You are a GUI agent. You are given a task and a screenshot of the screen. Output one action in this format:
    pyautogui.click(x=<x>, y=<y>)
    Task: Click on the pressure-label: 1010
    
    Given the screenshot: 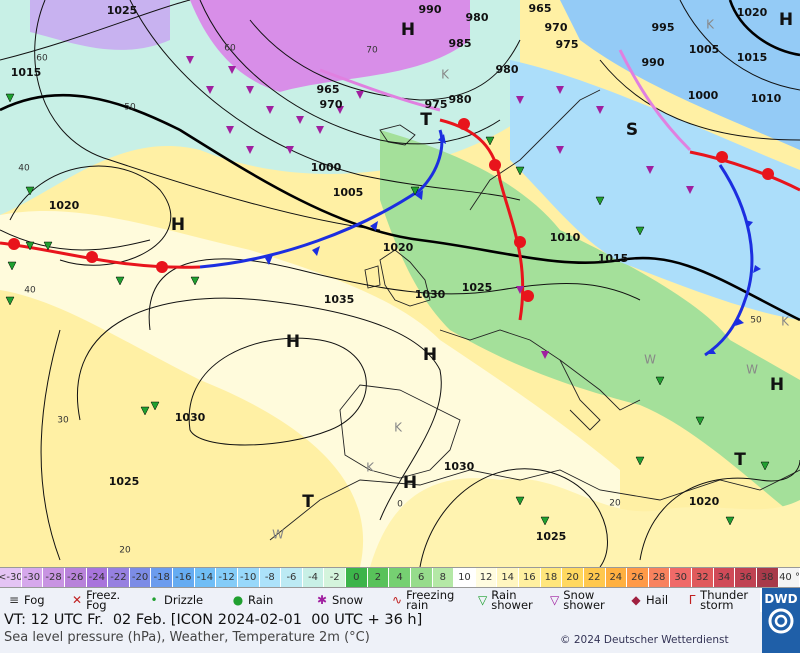 What is the action you would take?
    pyautogui.click(x=565, y=237)
    